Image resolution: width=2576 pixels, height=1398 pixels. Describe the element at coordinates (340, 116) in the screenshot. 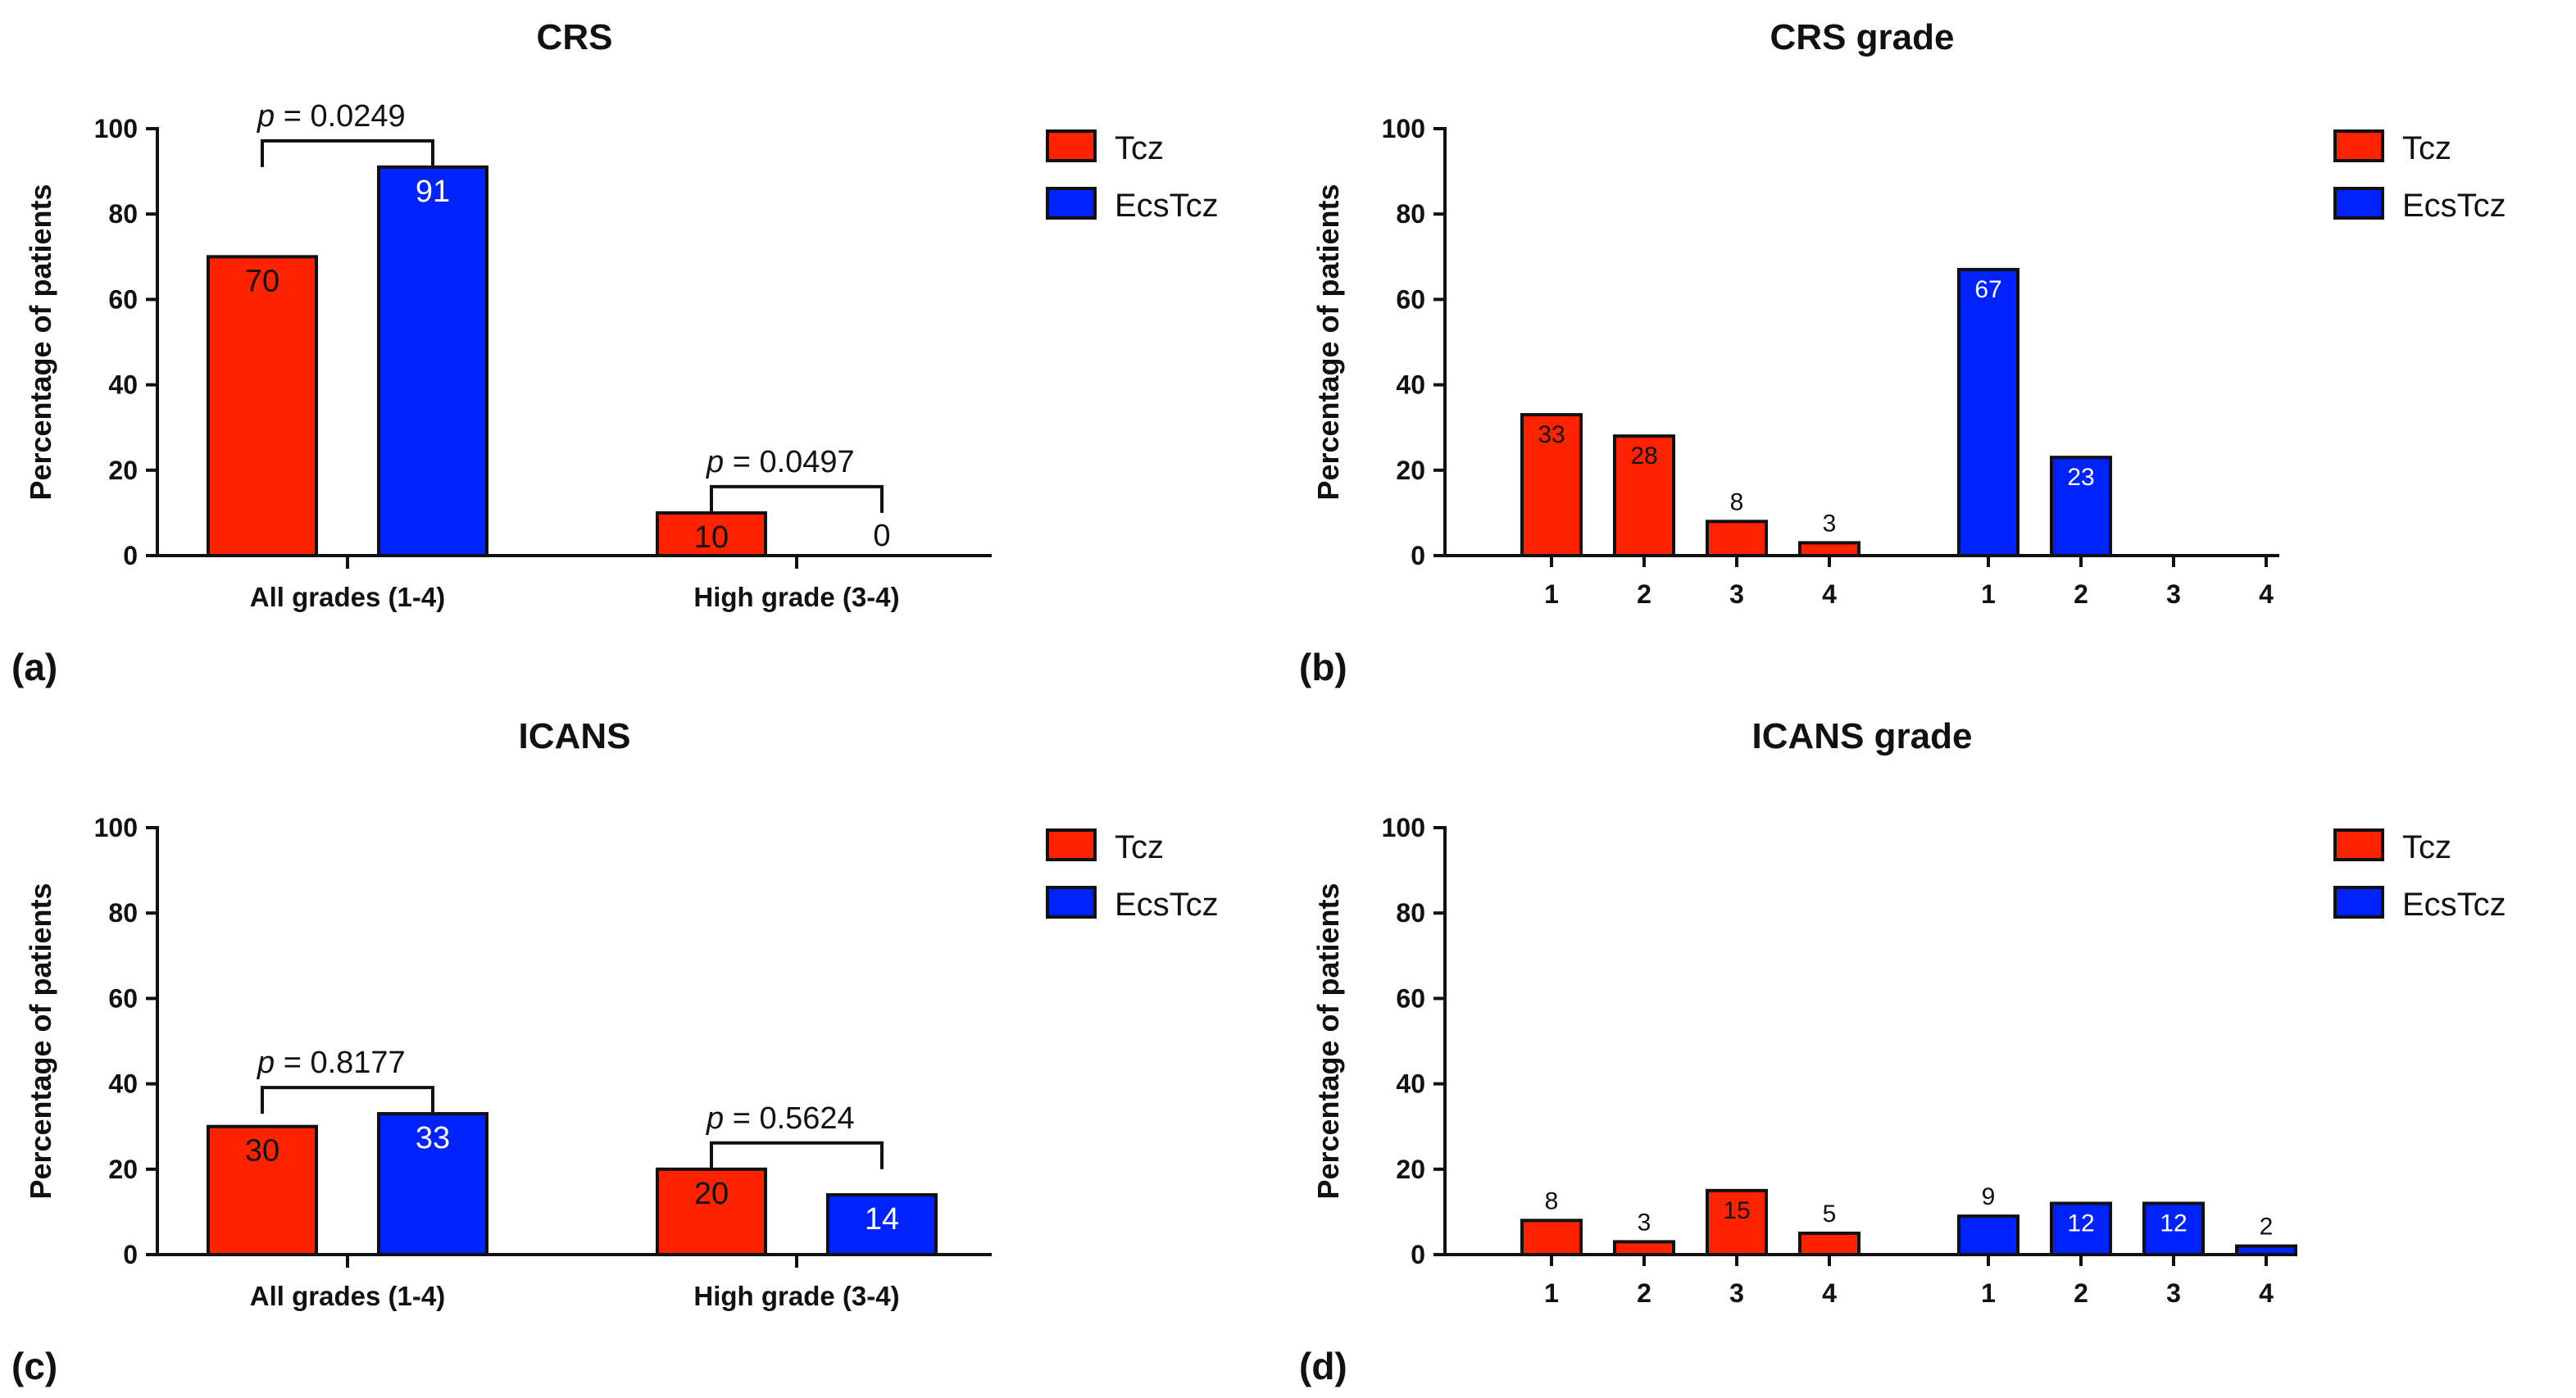

I see `p-value-text: = 0.0249` at that location.